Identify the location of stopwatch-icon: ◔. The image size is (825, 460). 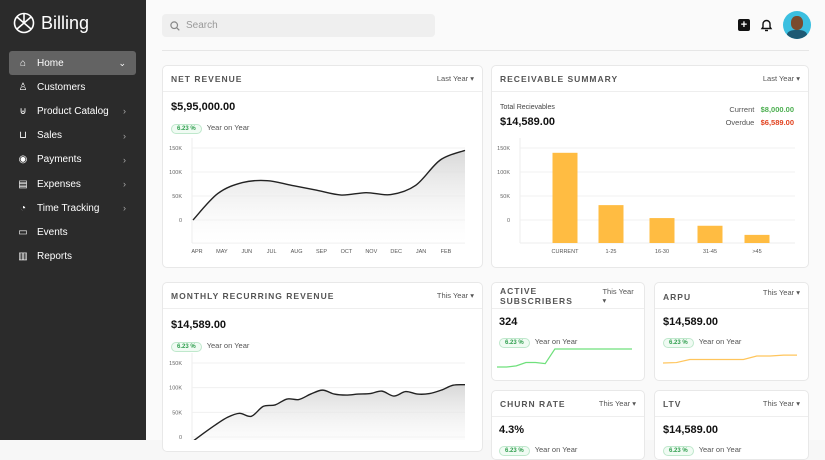
(23, 208).